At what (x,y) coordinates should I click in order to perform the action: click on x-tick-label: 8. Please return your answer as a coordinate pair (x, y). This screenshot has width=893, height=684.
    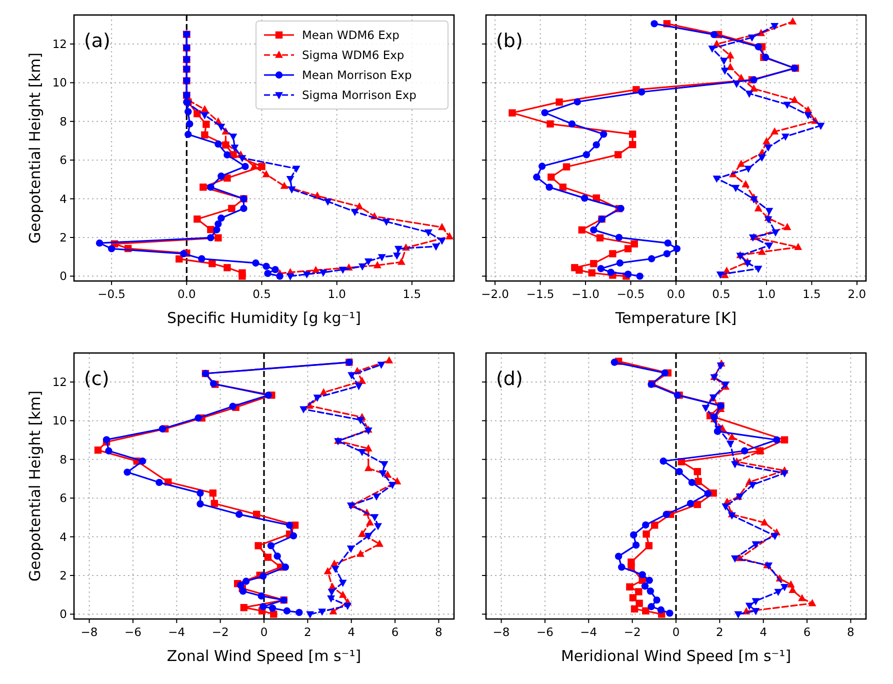
    Looking at the image, I should click on (438, 632).